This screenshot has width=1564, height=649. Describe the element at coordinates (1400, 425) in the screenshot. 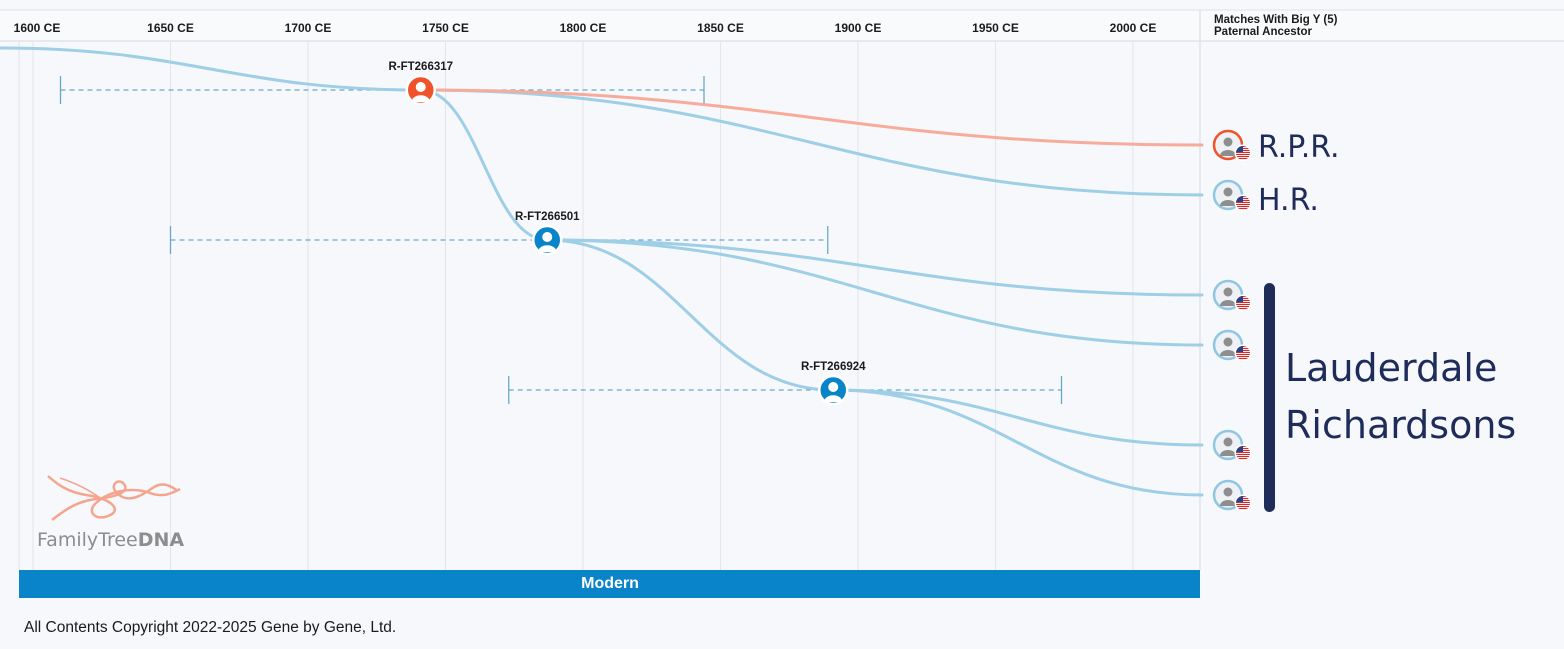

I see `group-label-line2: Richardsons` at that location.